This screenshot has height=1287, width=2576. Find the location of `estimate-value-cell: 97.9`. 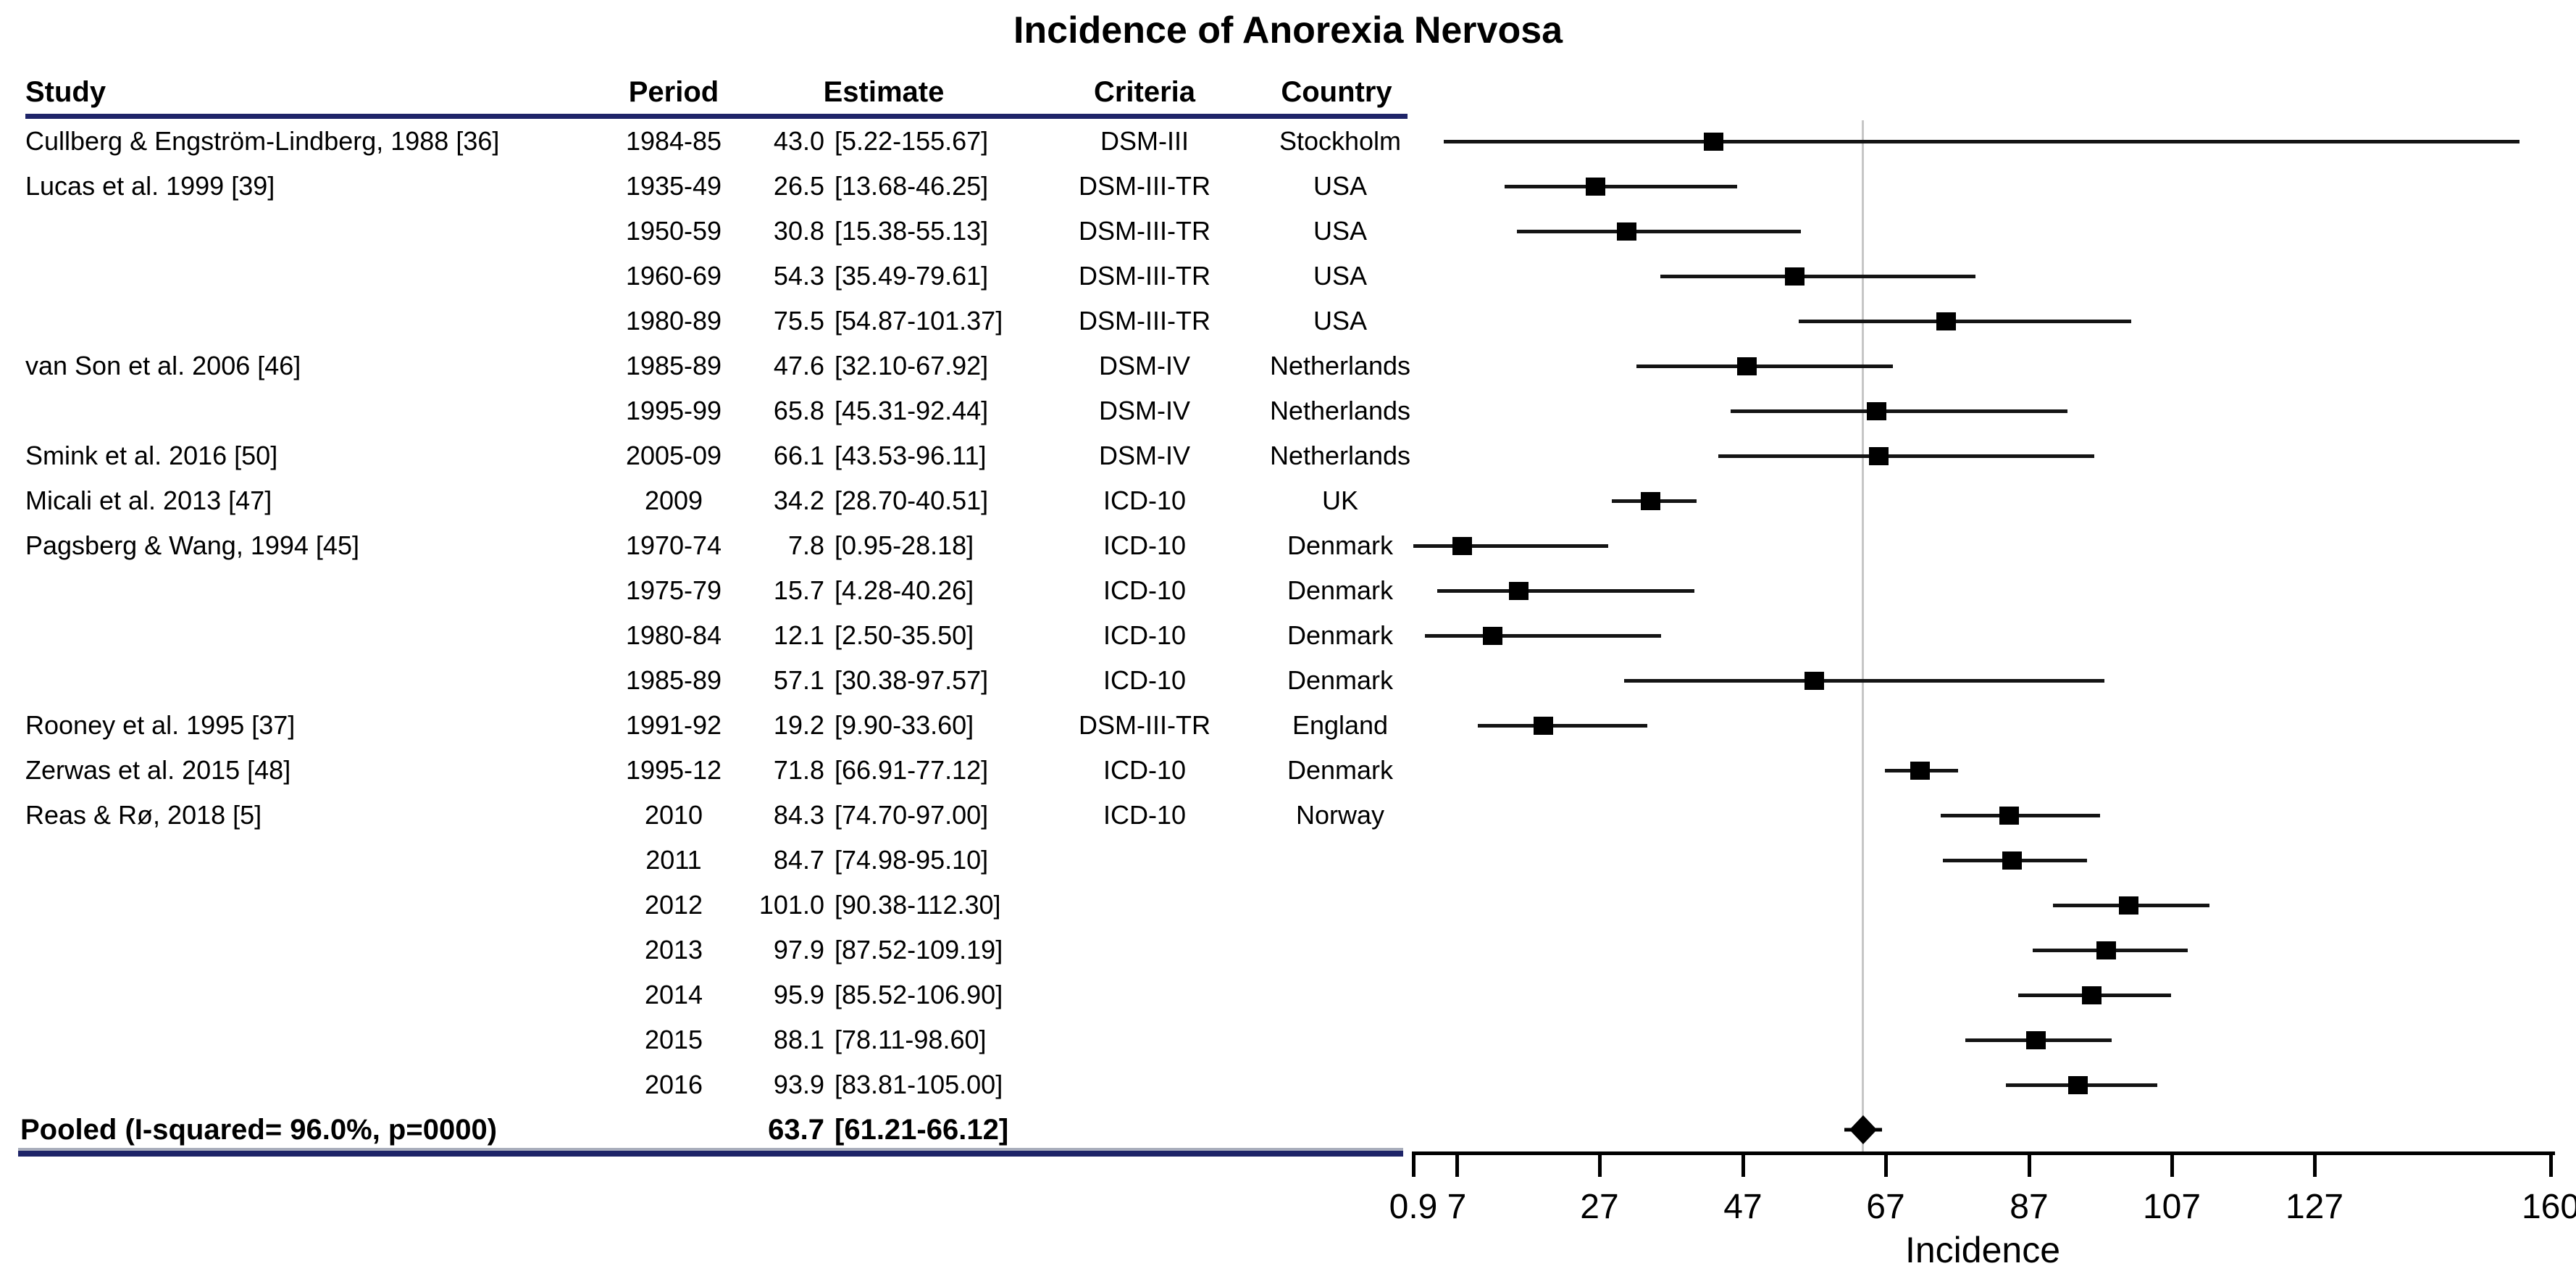

estimate-value-cell: 97.9 is located at coordinates (799, 950).